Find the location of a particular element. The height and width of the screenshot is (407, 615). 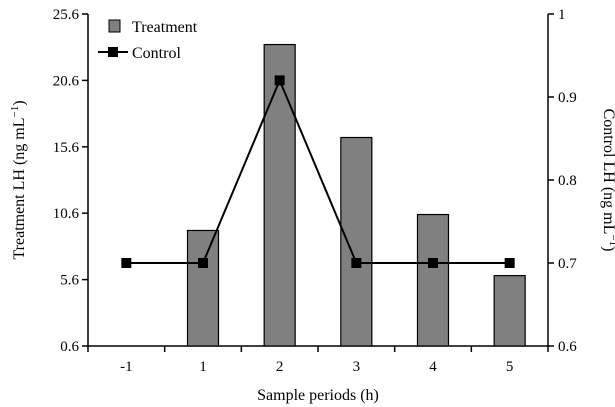

x-tick-label: 4 is located at coordinates (433, 367).